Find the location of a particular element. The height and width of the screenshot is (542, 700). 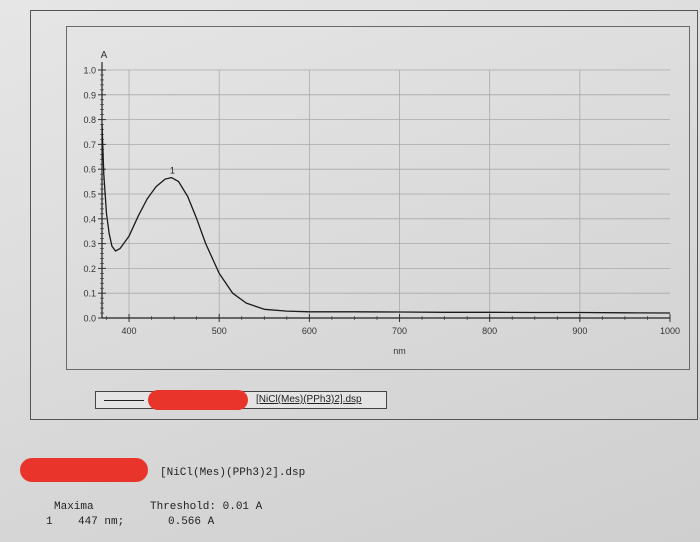

legend-line-swatch is located at coordinates (124, 400).